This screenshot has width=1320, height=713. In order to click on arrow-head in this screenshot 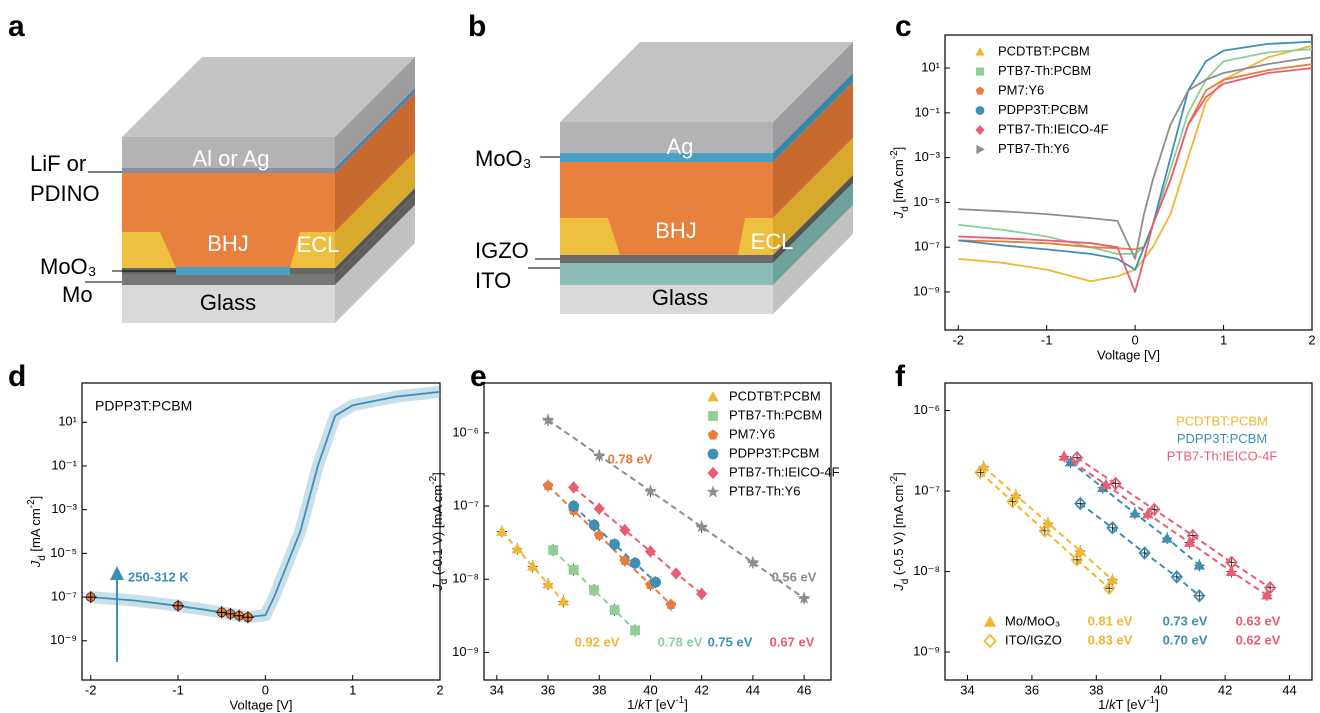, I will do `click(117, 573)`.